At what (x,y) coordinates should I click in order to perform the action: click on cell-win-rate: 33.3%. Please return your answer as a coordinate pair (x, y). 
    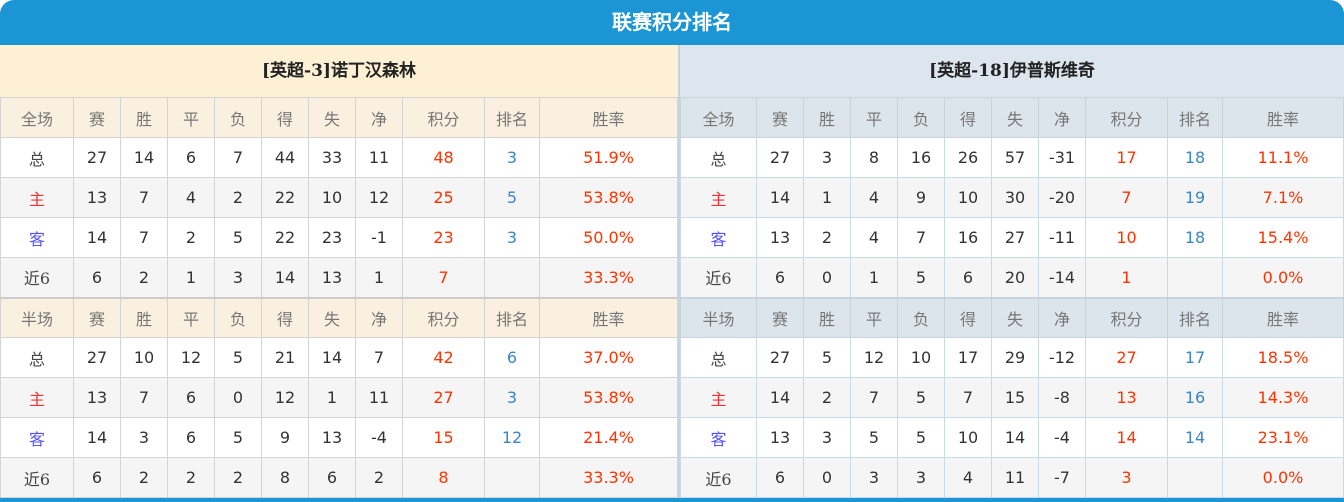
    Looking at the image, I should click on (608, 277).